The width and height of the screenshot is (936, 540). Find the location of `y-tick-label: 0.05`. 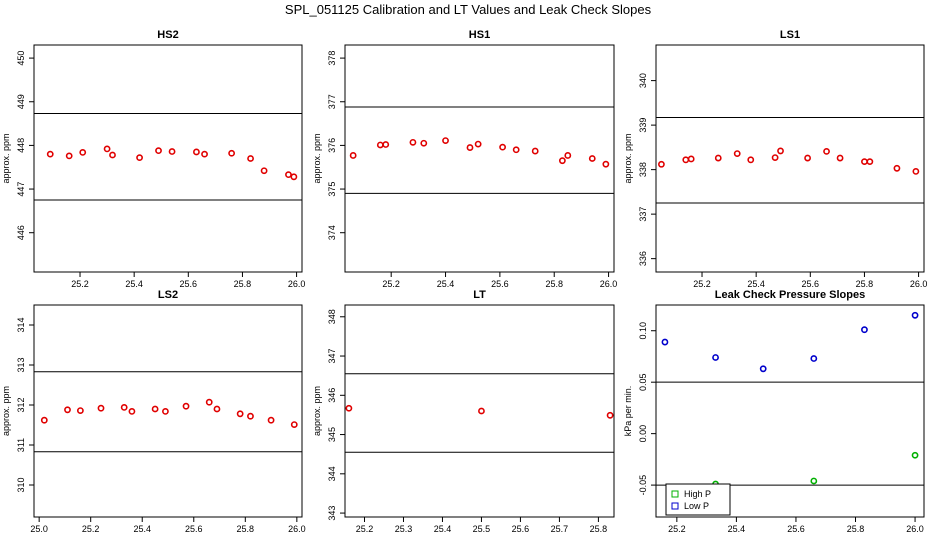

y-tick-label: 0.05 is located at coordinates (643, 382).